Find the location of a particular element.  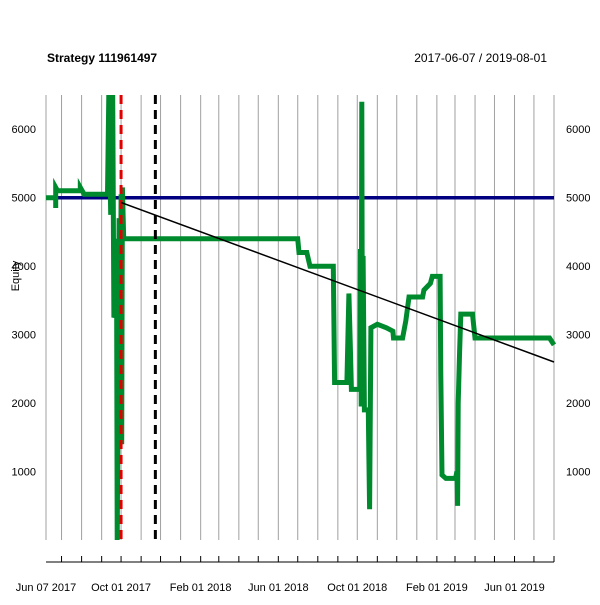

y-tick-label-left: 4000 is located at coordinates (24, 267).